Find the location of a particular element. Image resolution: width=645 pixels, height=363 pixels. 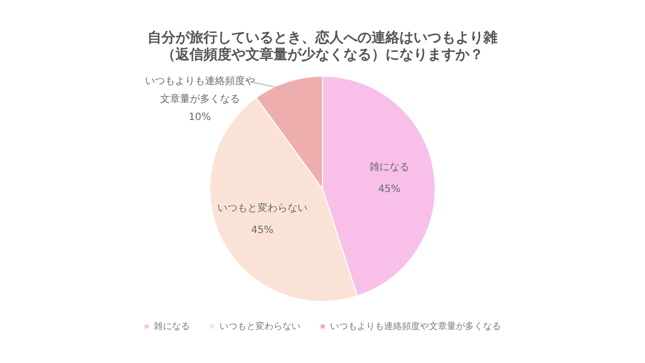

slice-label: 雑になる is located at coordinates (389, 166).